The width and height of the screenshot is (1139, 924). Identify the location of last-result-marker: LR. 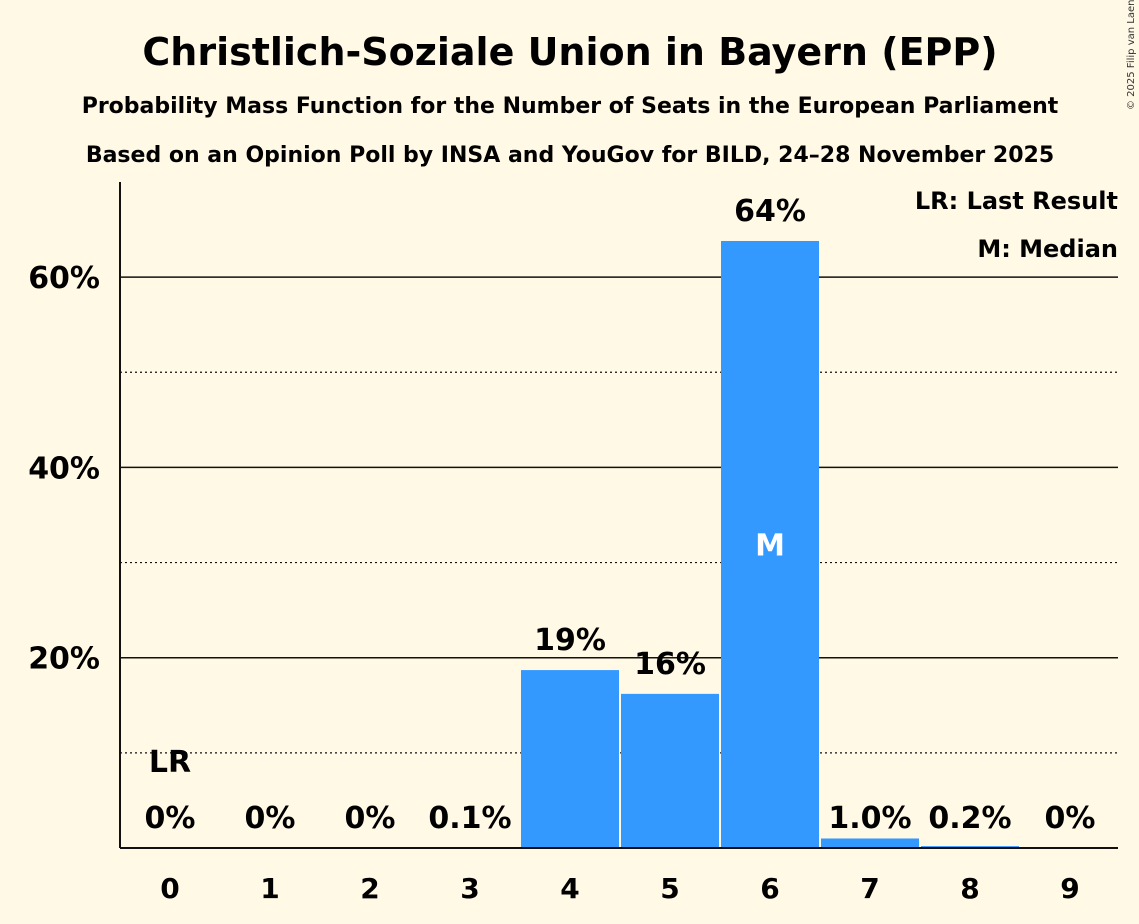
(170, 762).